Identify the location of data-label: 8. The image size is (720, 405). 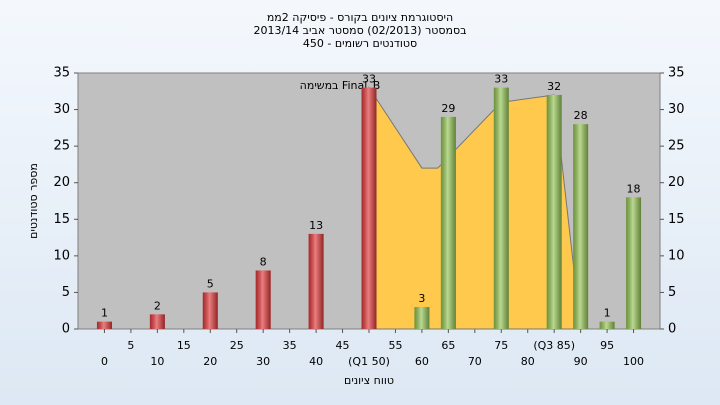
(263, 261).